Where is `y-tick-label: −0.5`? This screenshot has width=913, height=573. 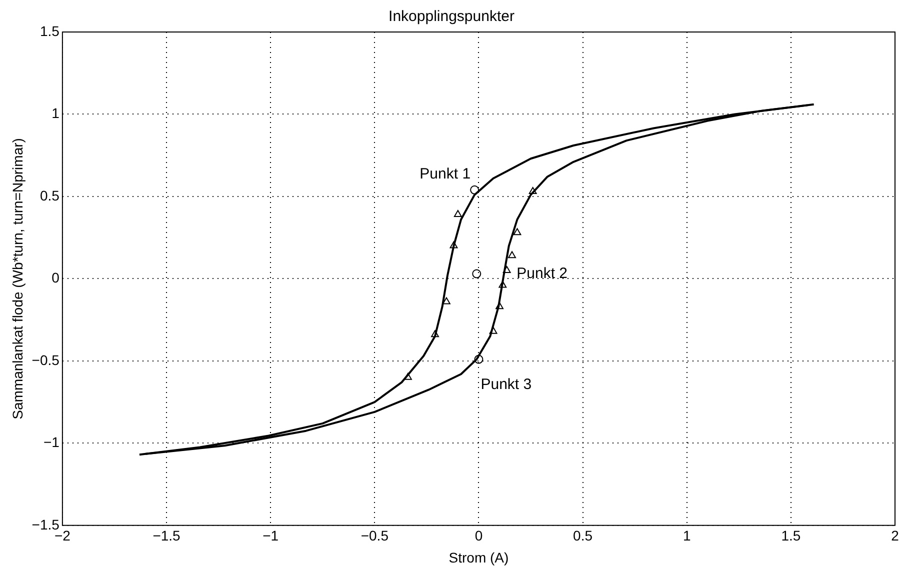
y-tick-label: −0.5 is located at coordinates (46, 360).